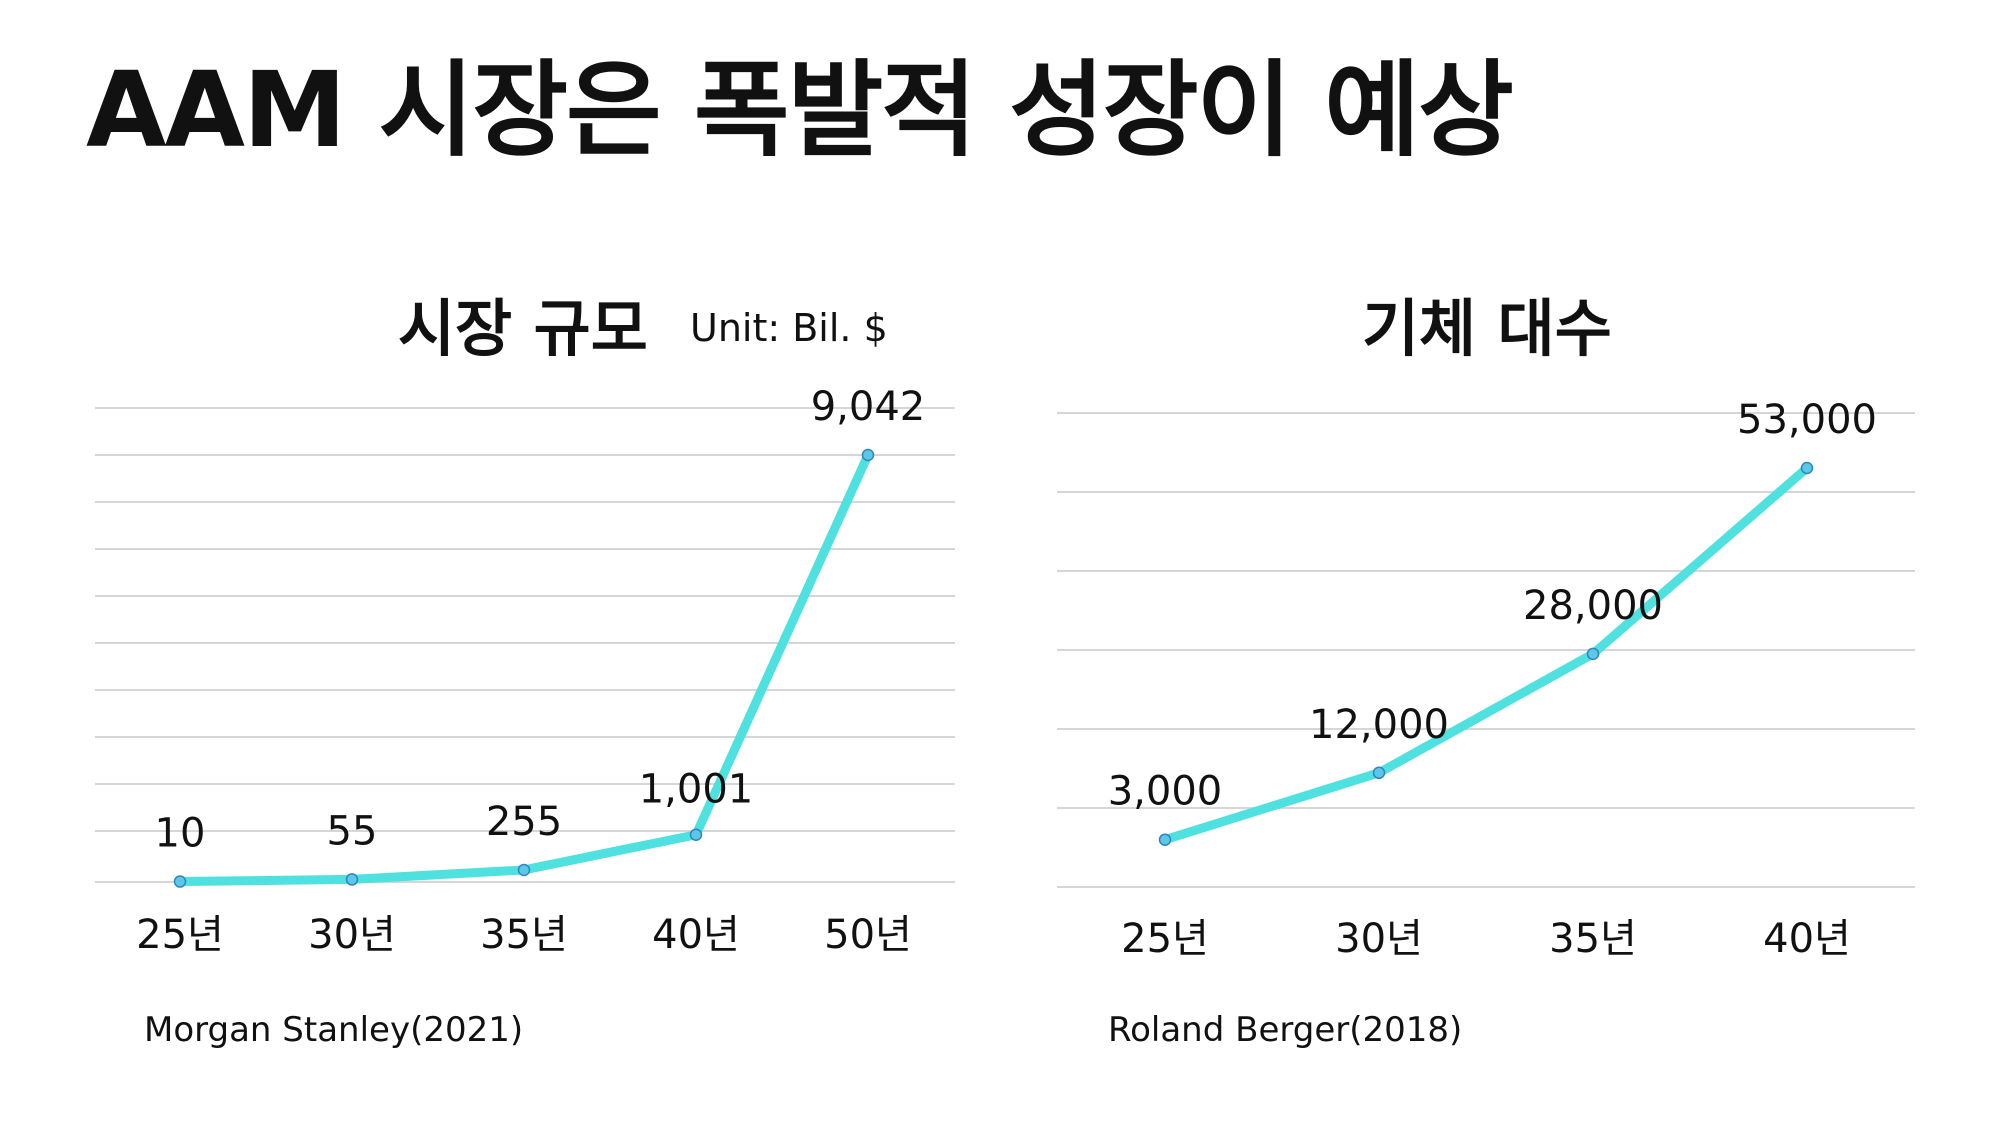  Describe the element at coordinates (1285, 1030) in the screenshot. I see `chart-2-source: Roland Berger(2018)` at that location.